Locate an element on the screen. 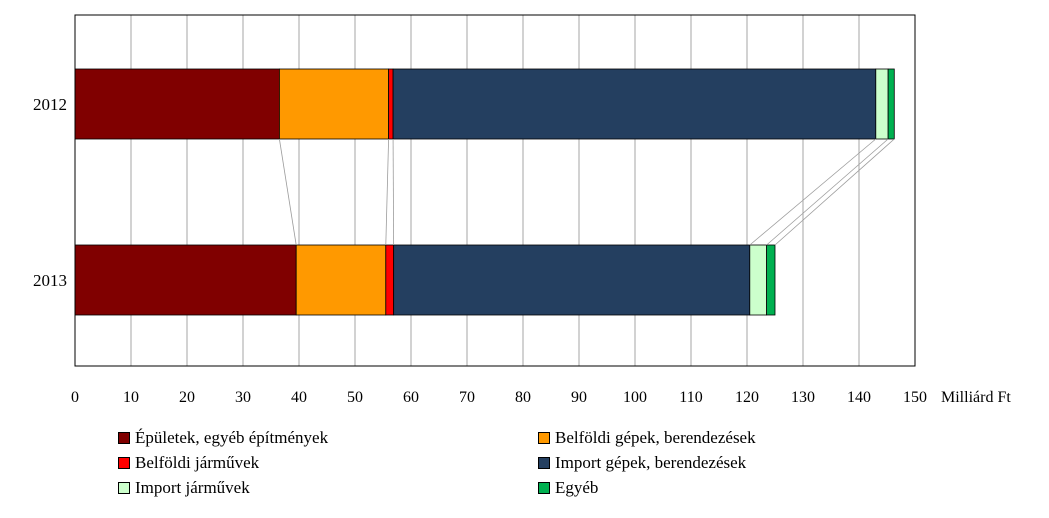 The image size is (1049, 518). category-label: 2013 is located at coordinates (50, 280).